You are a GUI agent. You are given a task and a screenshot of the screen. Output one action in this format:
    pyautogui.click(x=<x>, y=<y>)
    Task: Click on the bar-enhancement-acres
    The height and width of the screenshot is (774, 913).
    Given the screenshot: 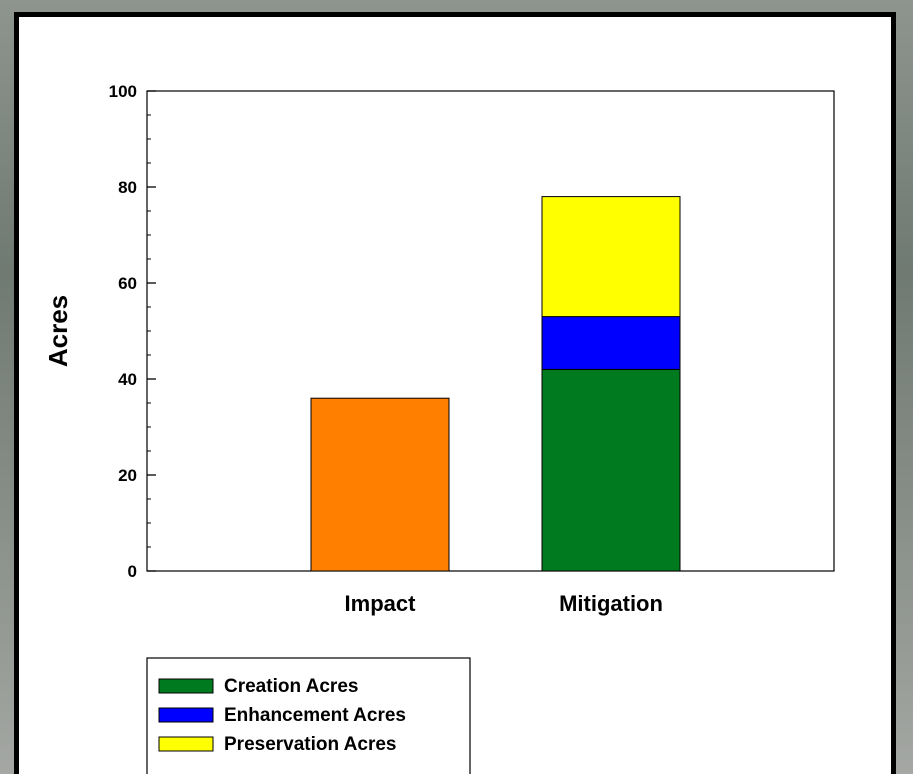 What is the action you would take?
    pyautogui.click(x=611, y=343)
    